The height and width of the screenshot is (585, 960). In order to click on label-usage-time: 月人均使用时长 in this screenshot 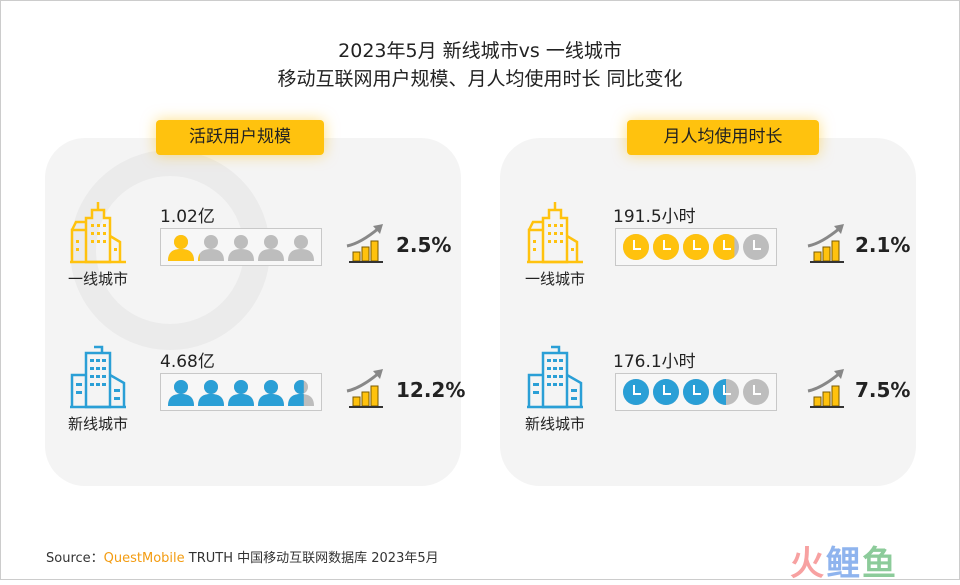, I will do `click(723, 137)`.